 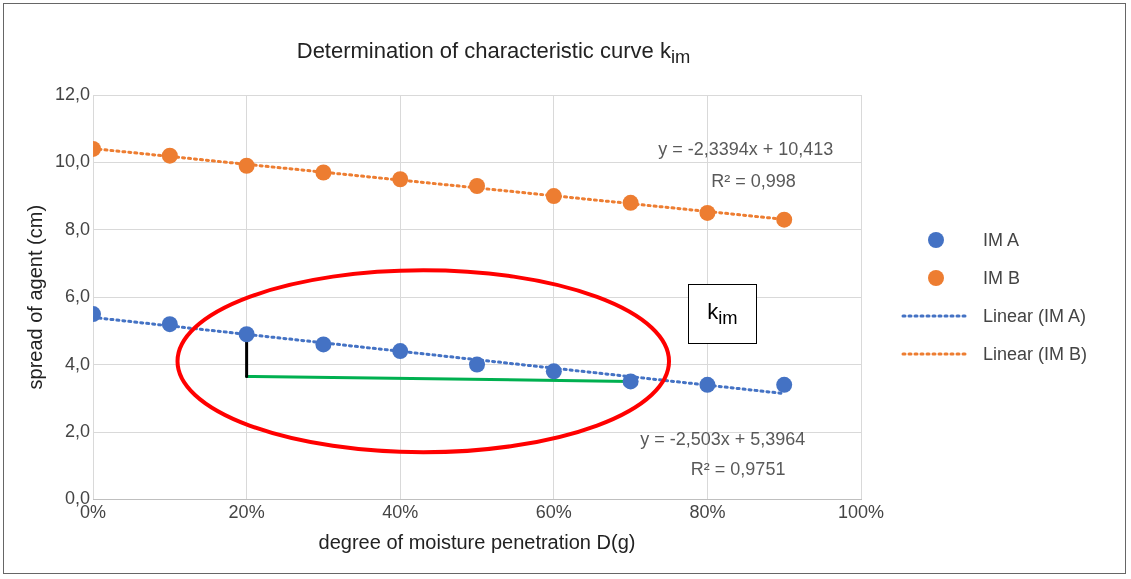 I want to click on x-tick-label: 60%, so click(x=553, y=512).